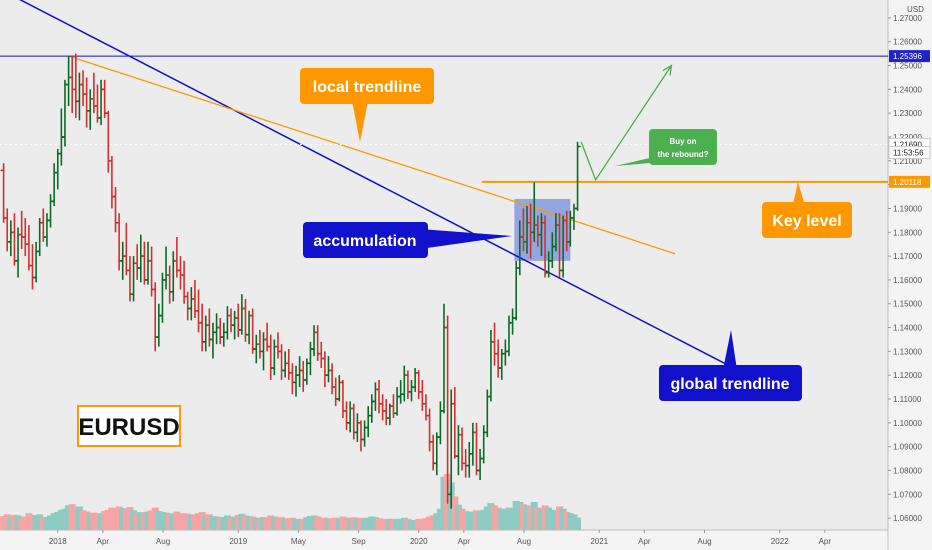 Image resolution: width=932 pixels, height=550 pixels. Describe the element at coordinates (682, 141) in the screenshot. I see `buy-label-line1: Buy on` at that location.